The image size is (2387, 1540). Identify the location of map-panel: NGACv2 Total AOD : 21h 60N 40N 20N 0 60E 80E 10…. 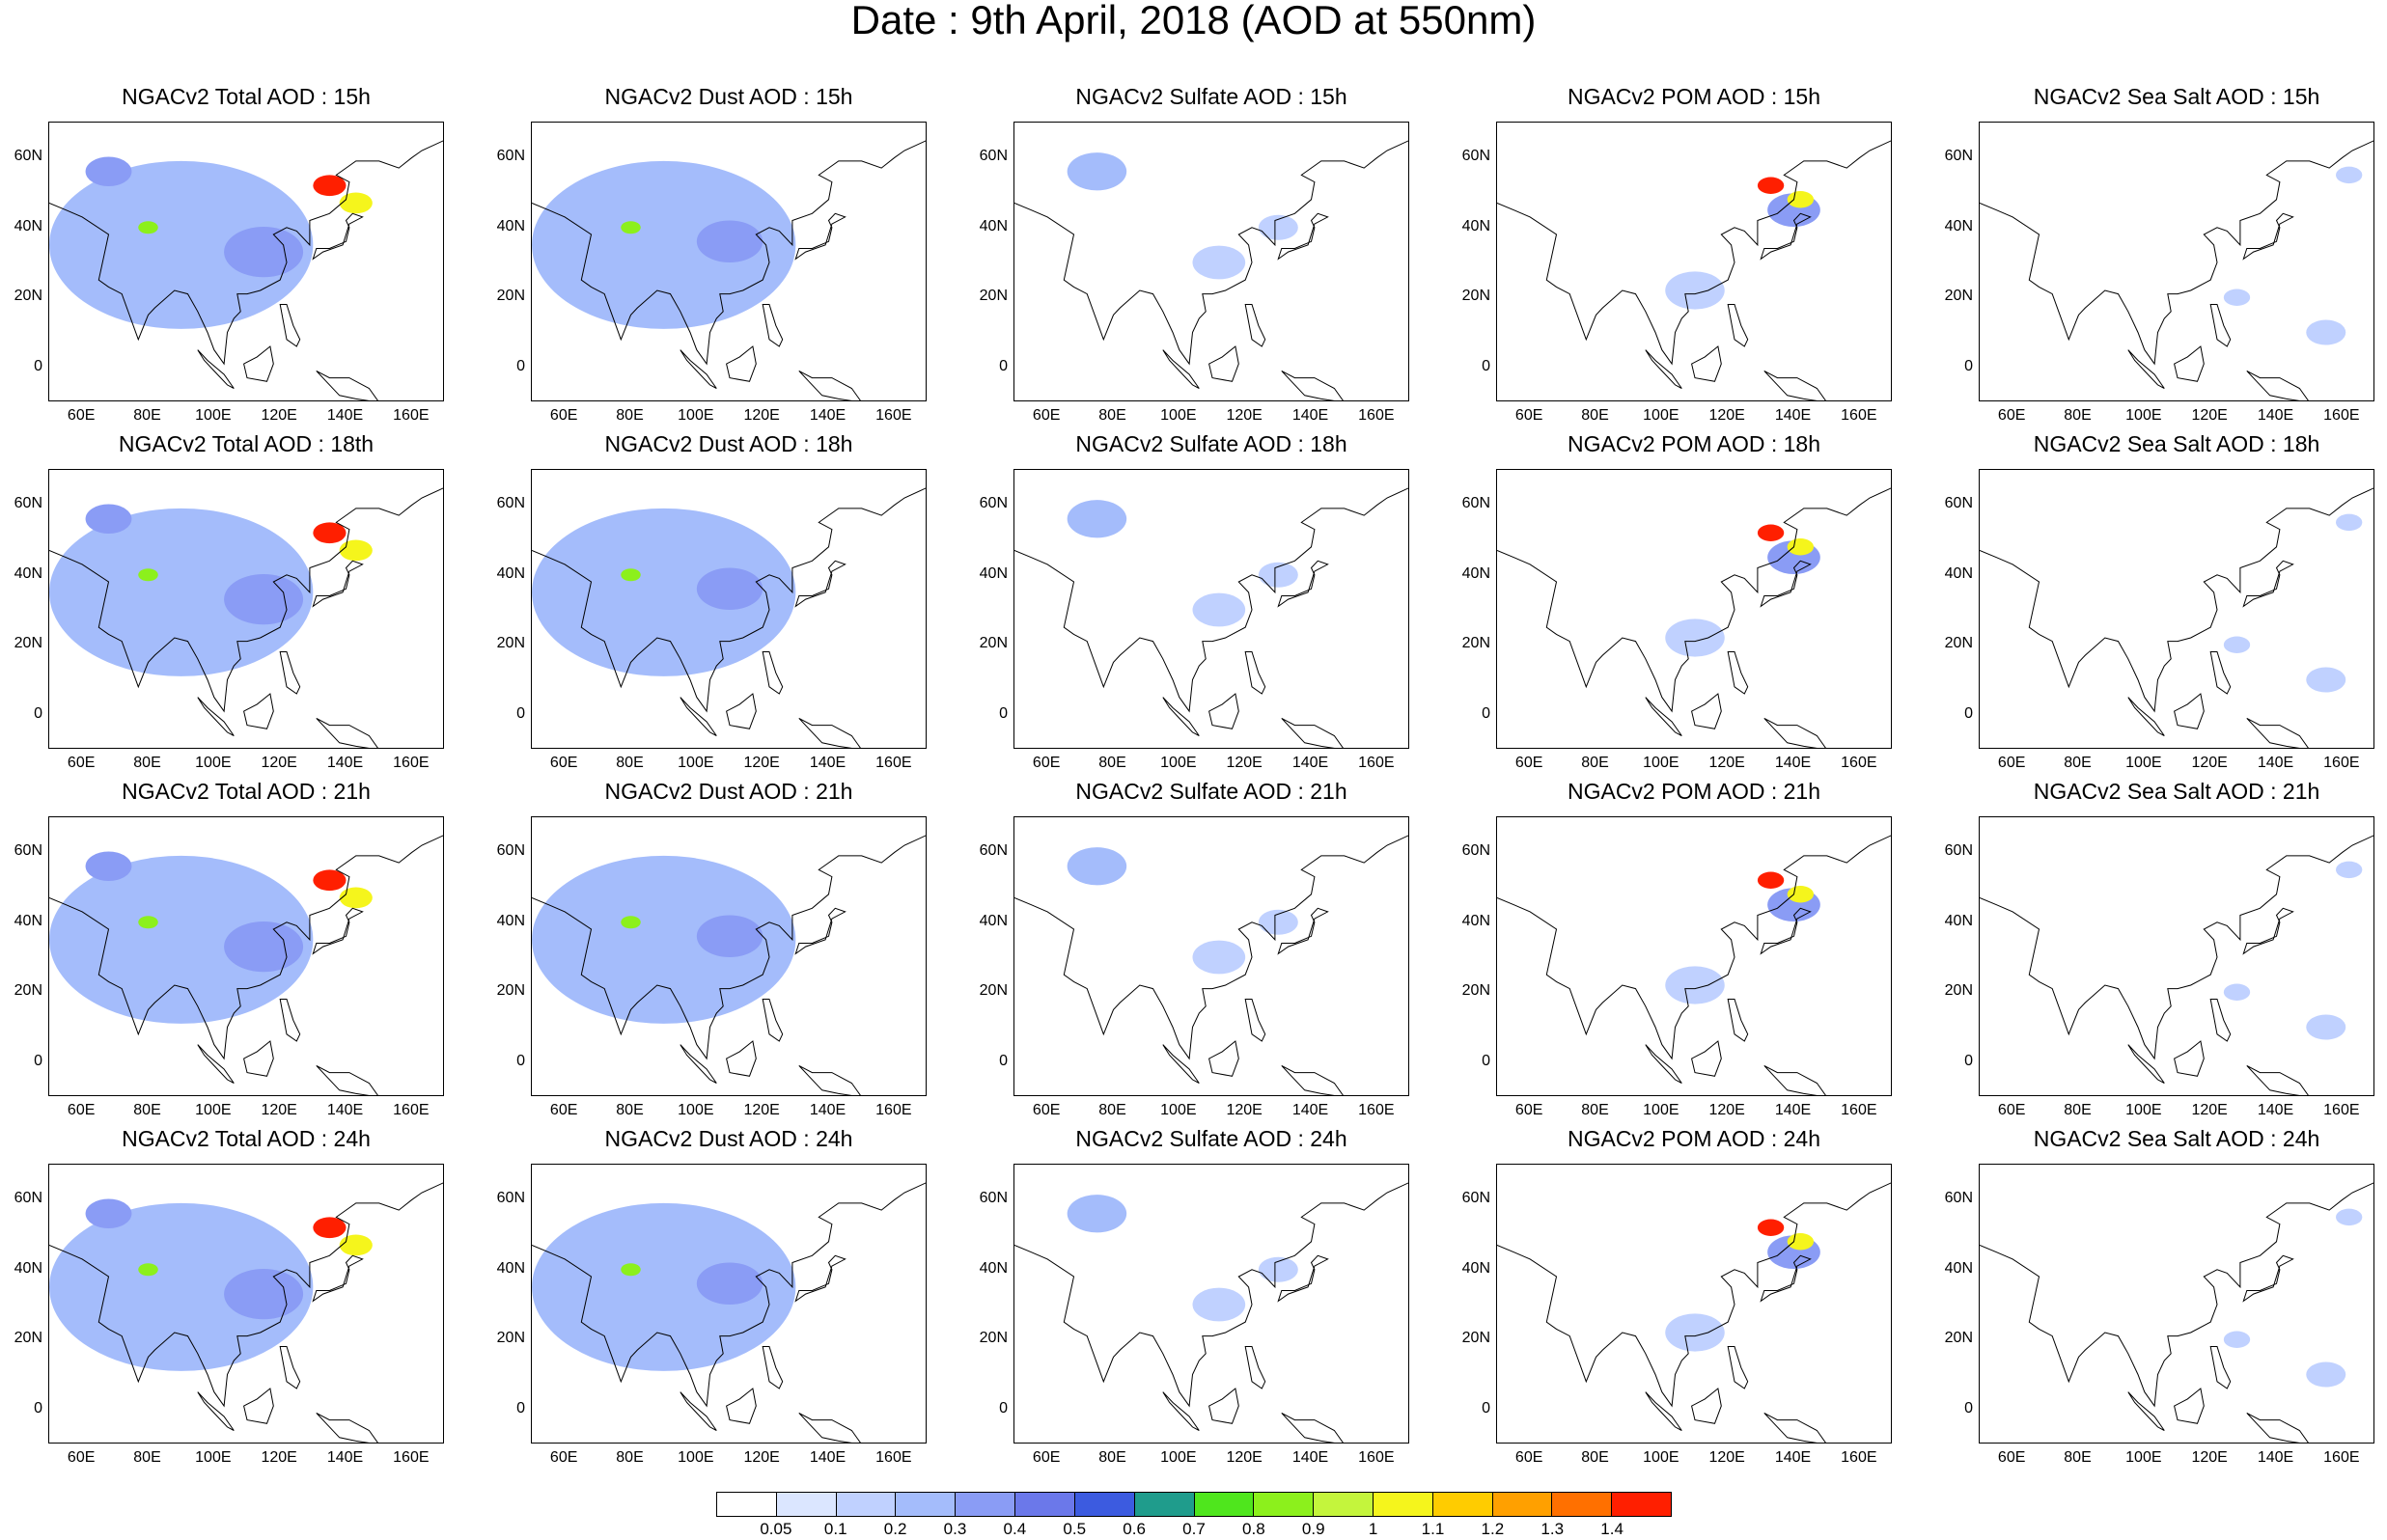
(229, 948).